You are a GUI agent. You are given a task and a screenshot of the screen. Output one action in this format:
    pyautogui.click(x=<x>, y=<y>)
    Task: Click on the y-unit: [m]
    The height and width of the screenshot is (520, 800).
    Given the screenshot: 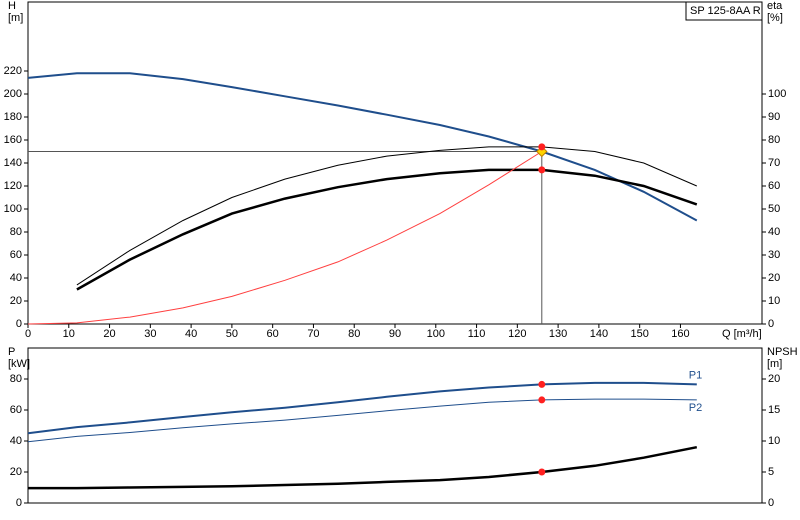 What is the action you would take?
    pyautogui.click(x=15, y=18)
    